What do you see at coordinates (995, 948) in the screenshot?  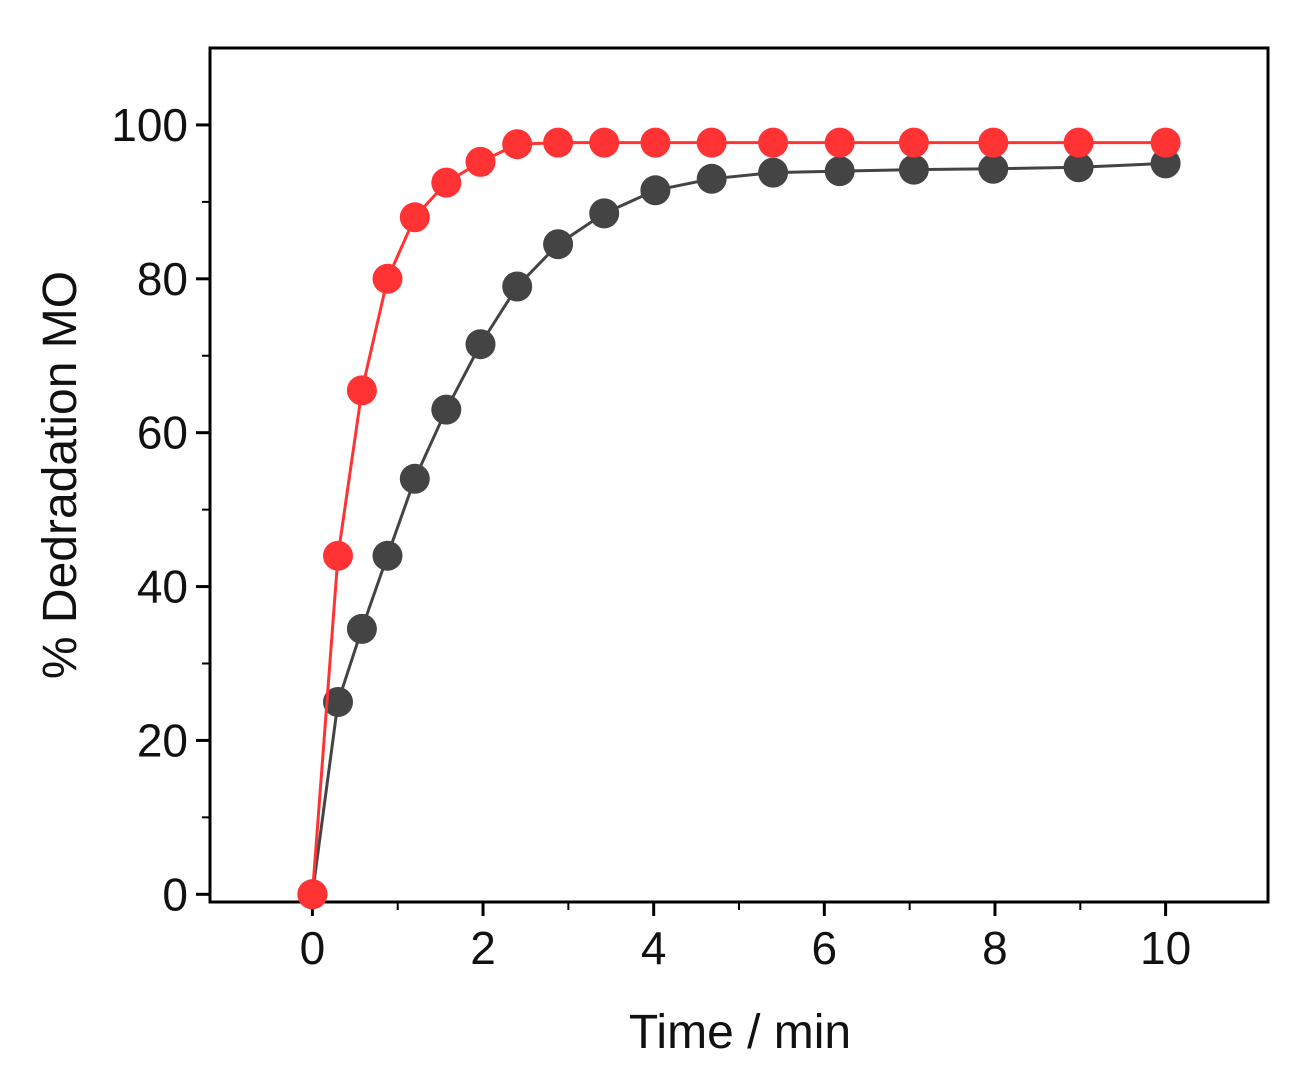 I see `x-tick-label: 8` at bounding box center [995, 948].